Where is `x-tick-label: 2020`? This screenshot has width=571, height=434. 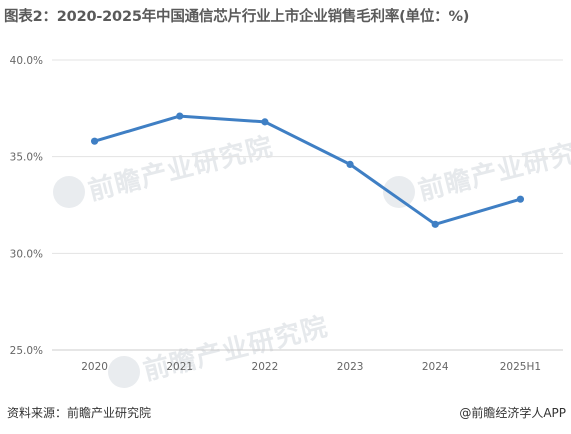
x-tick-label: 2020 is located at coordinates (94, 367).